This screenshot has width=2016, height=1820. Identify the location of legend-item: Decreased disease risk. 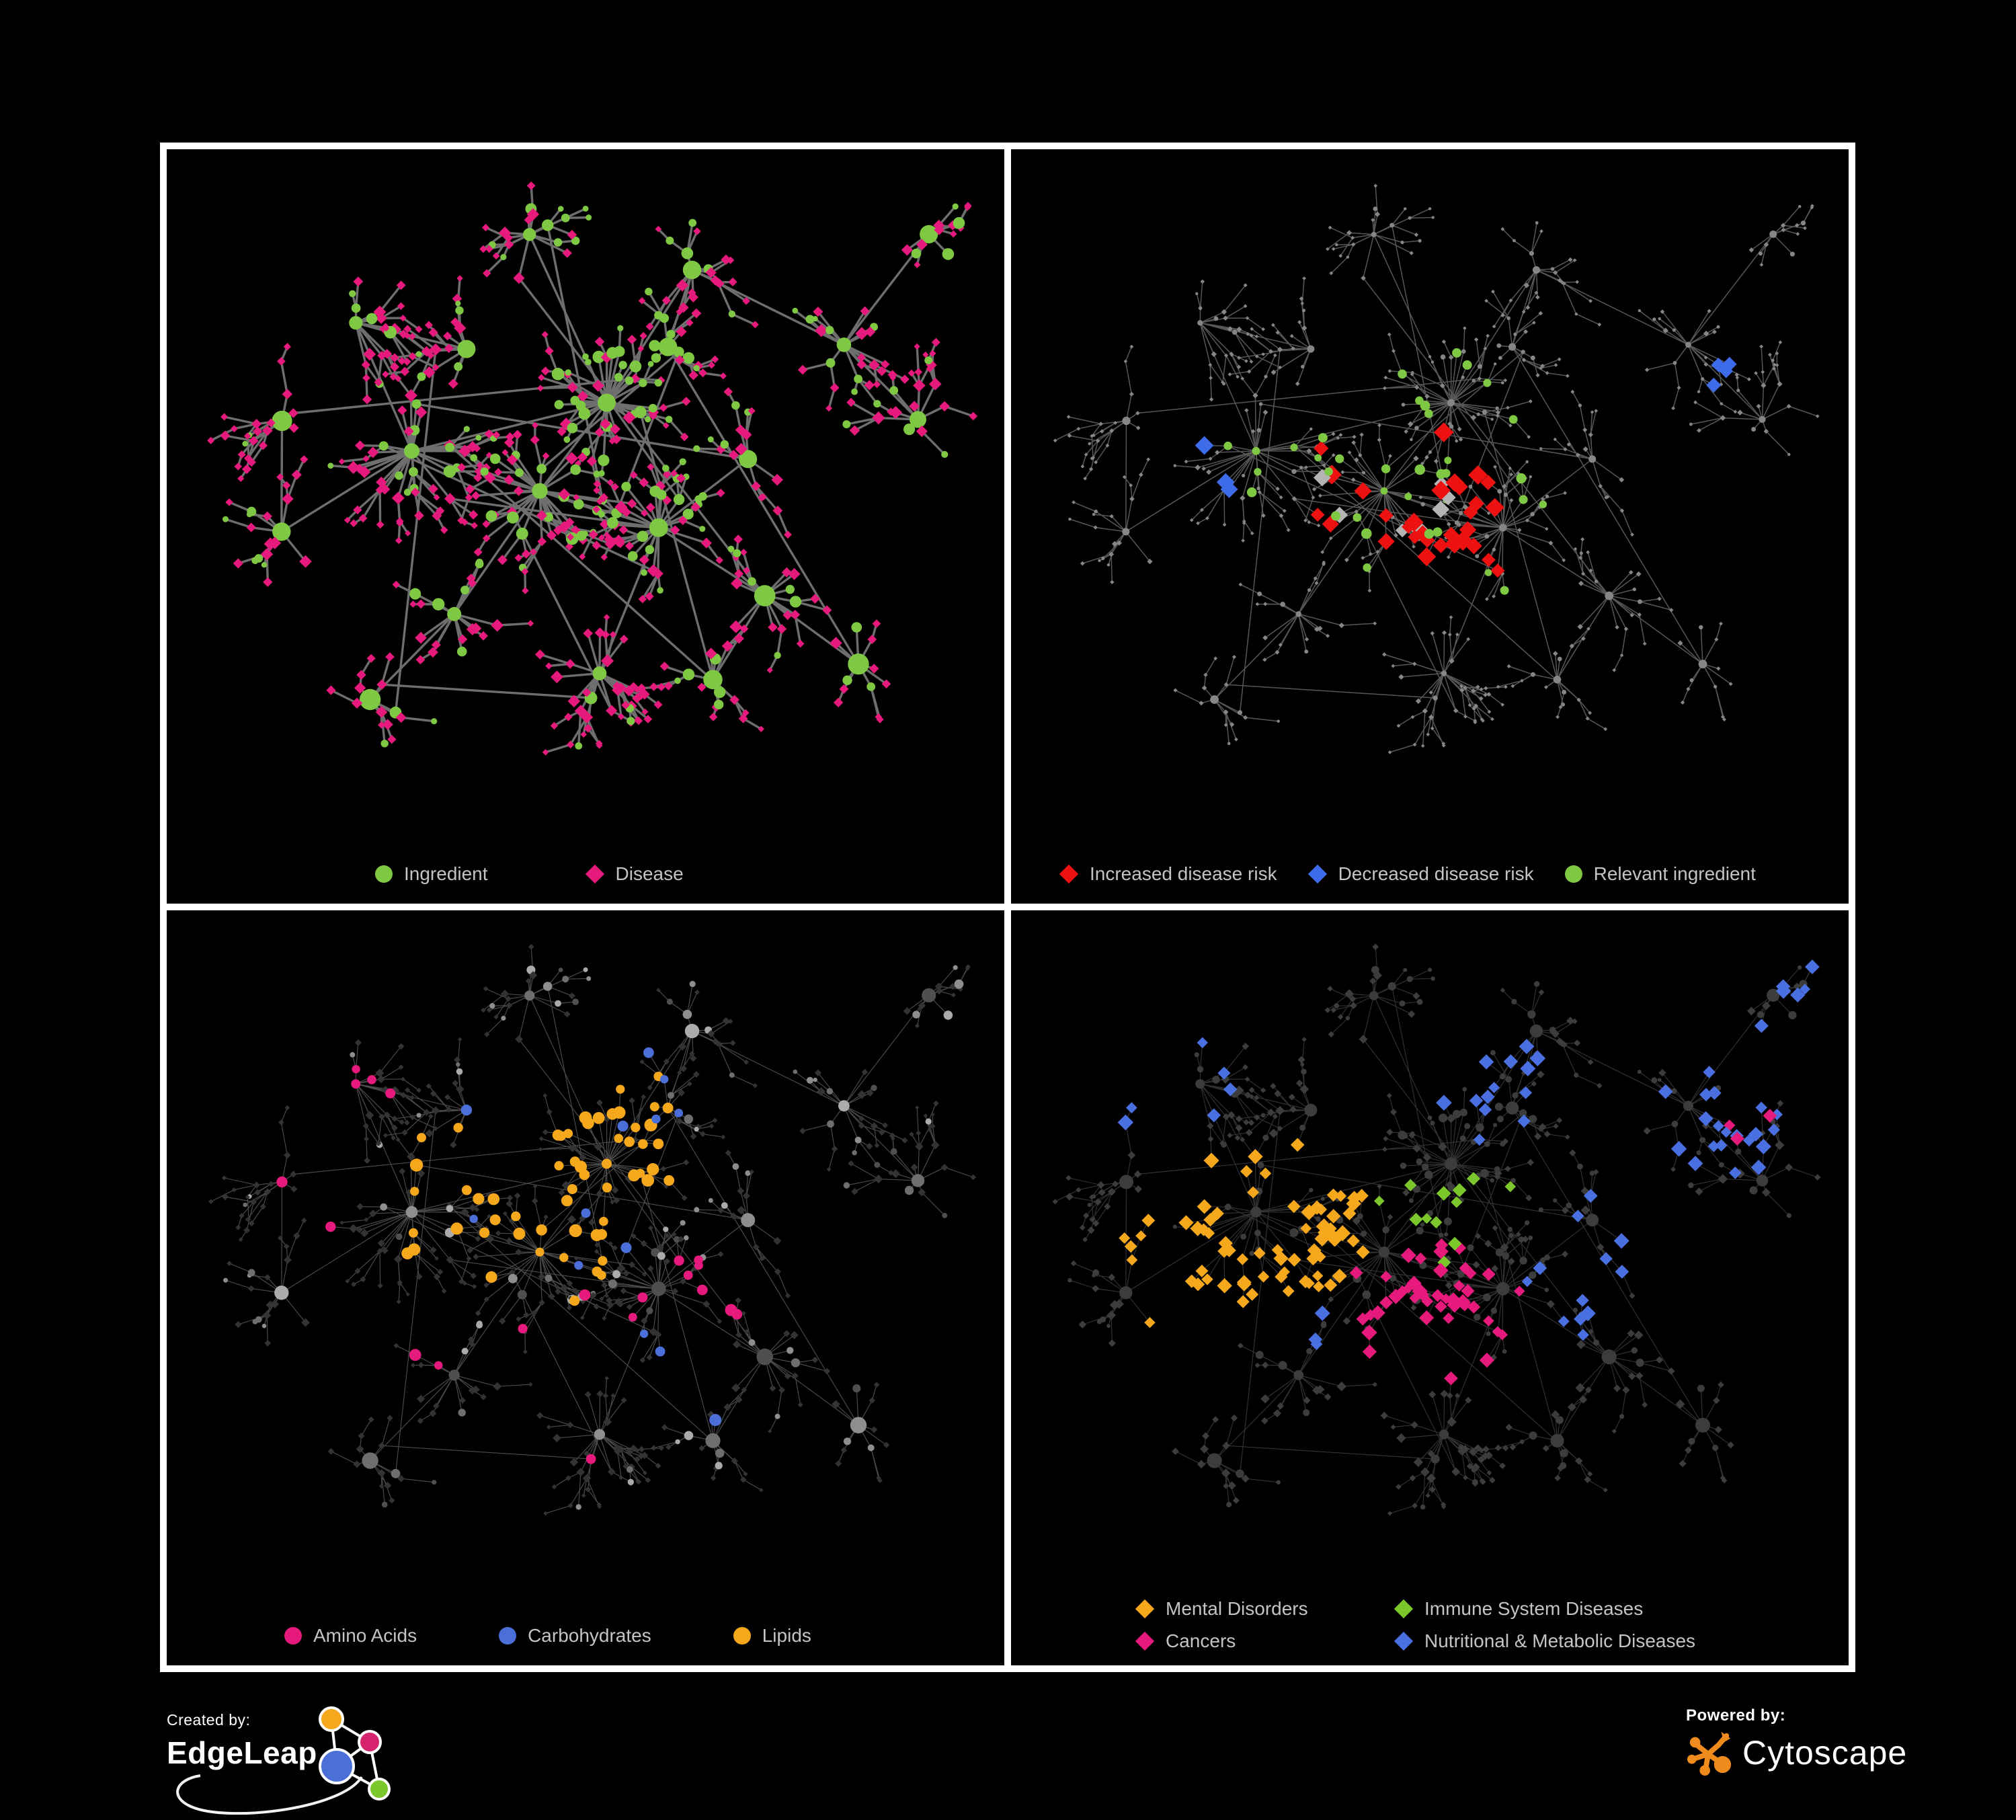
(1420, 874).